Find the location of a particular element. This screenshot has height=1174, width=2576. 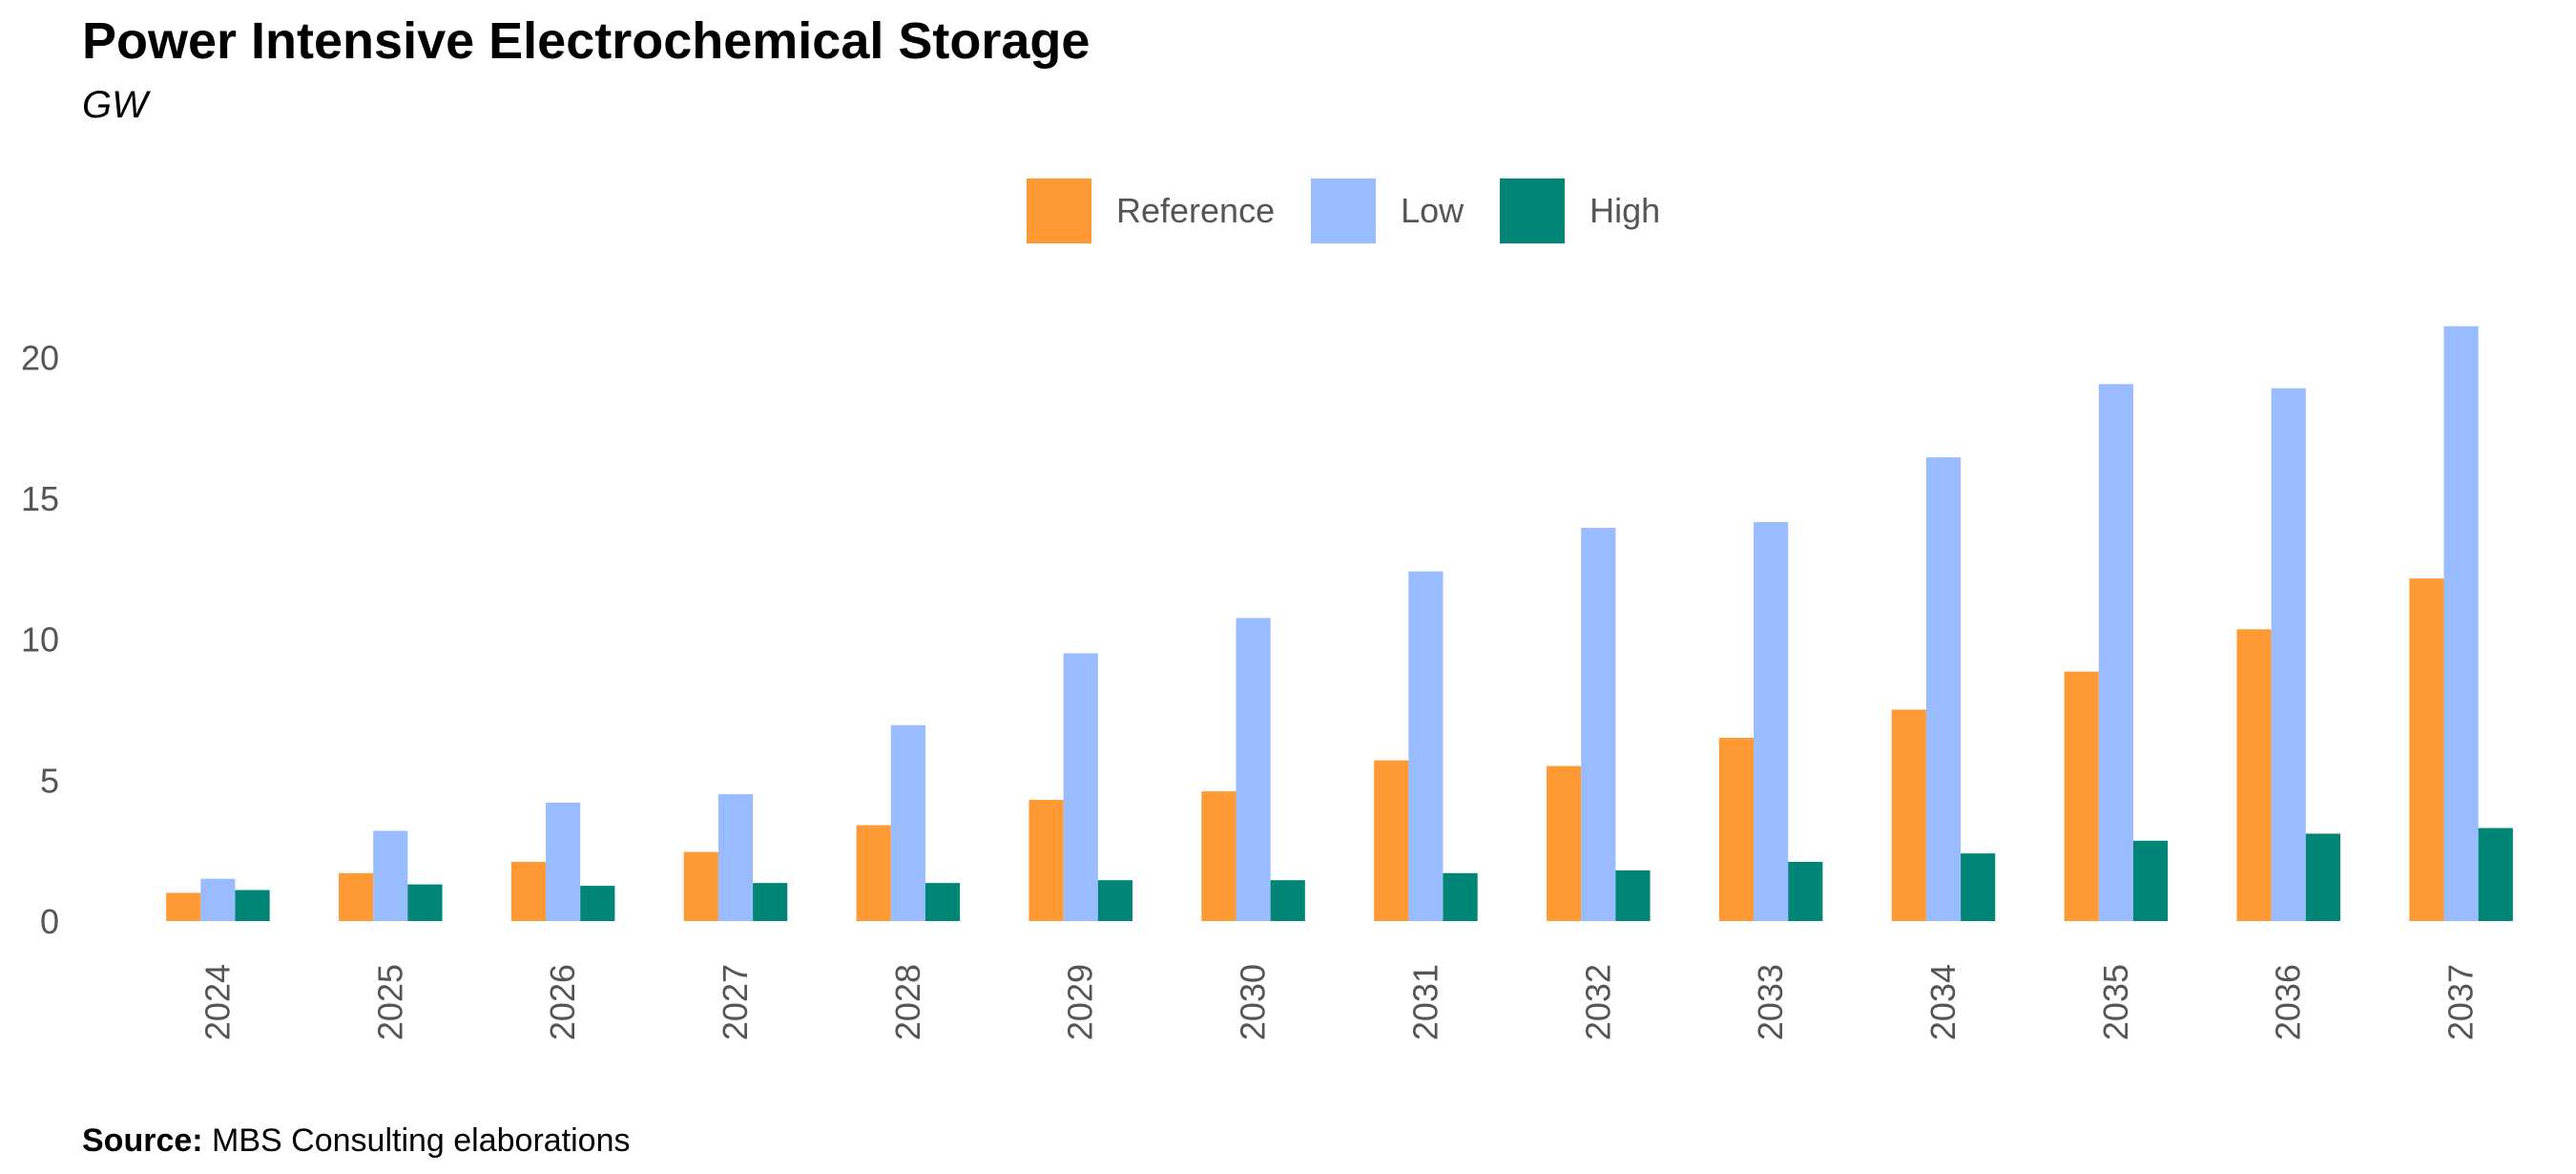

x-tick-label: 2037 is located at coordinates (2461, 1002).